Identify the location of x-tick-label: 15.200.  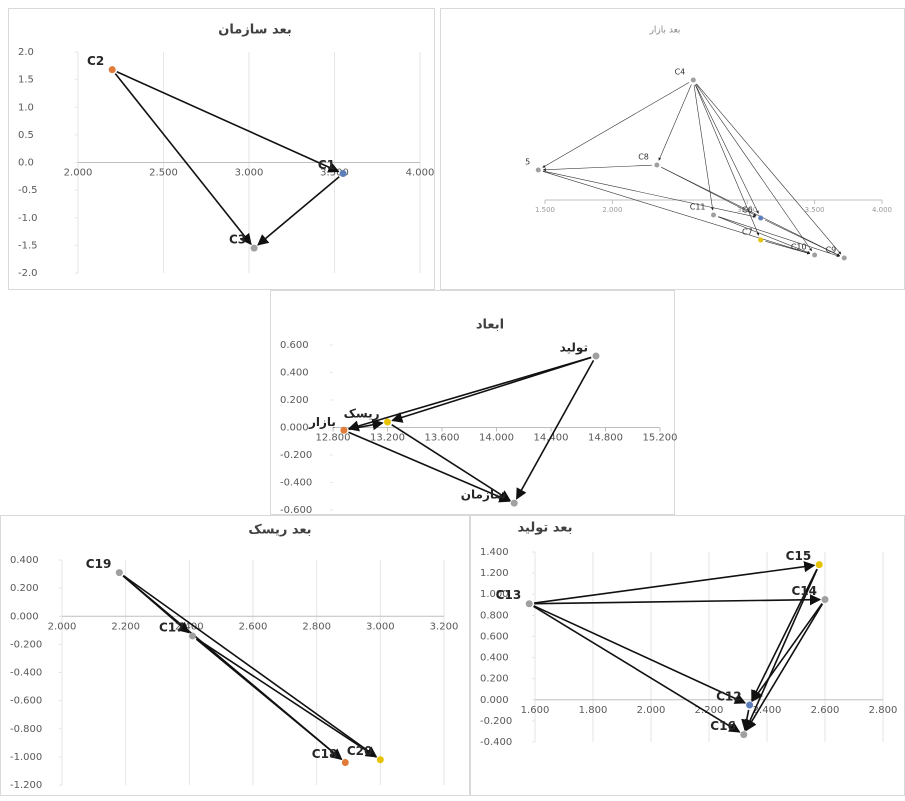
(660, 438).